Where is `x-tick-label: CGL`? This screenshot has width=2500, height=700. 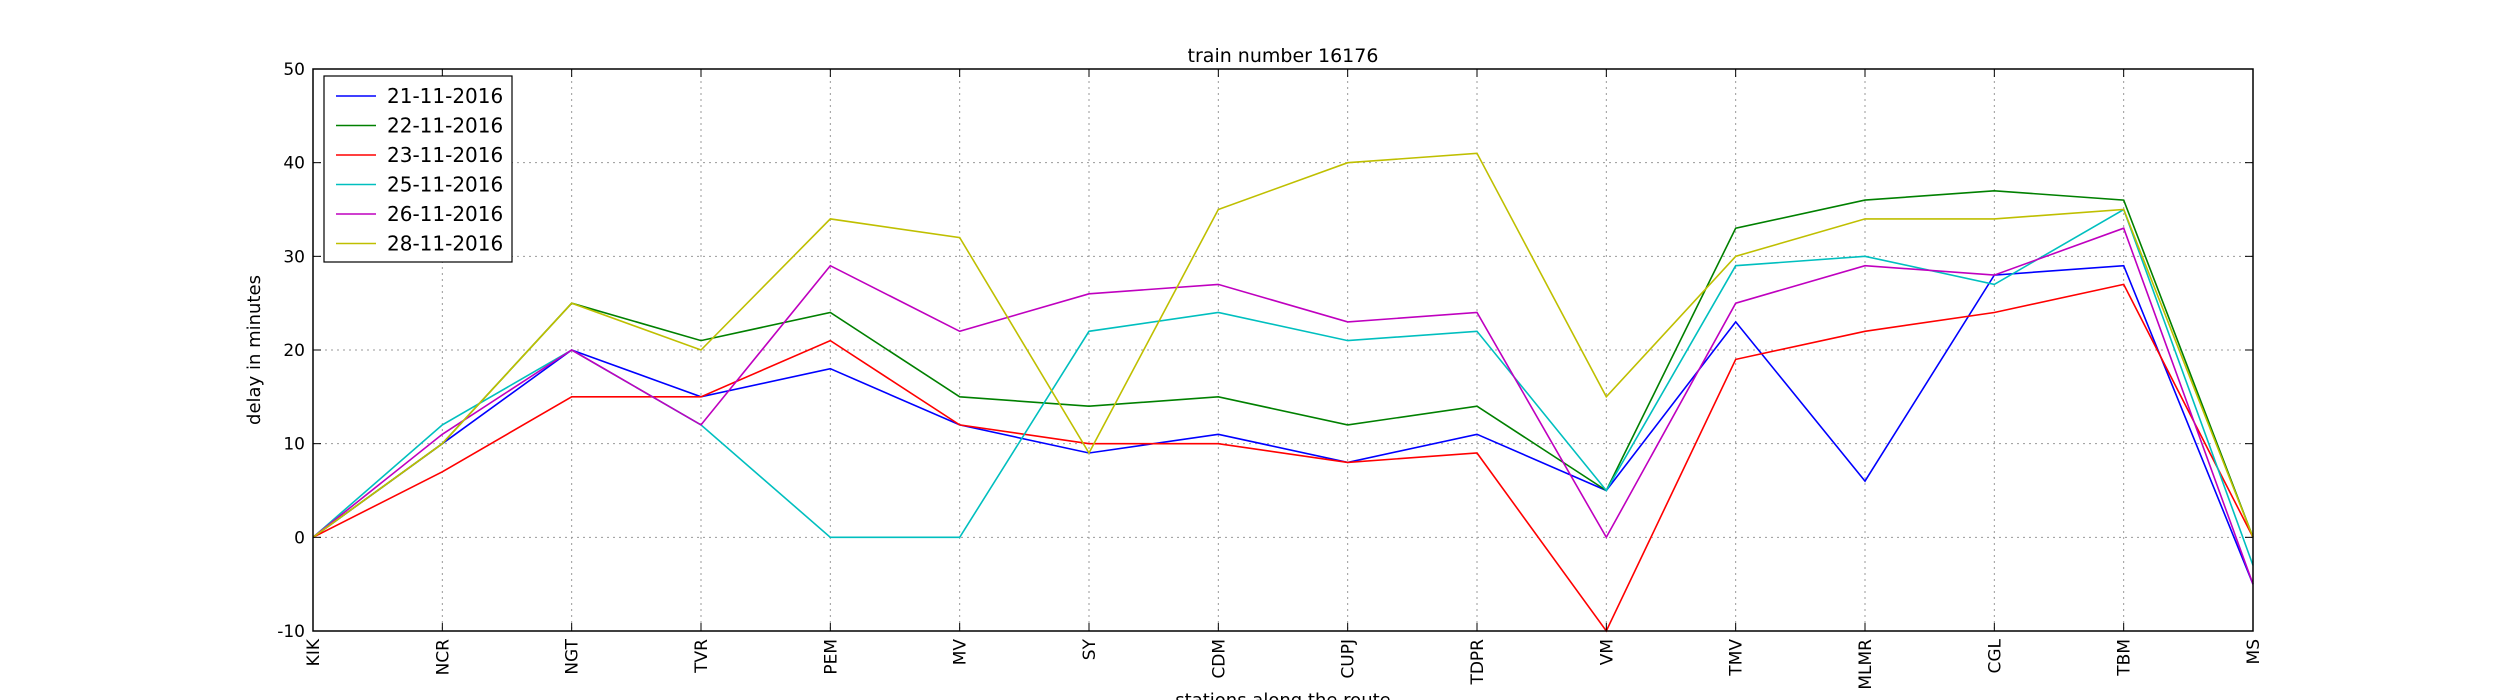
x-tick-label: CGL is located at coordinates (1995, 655).